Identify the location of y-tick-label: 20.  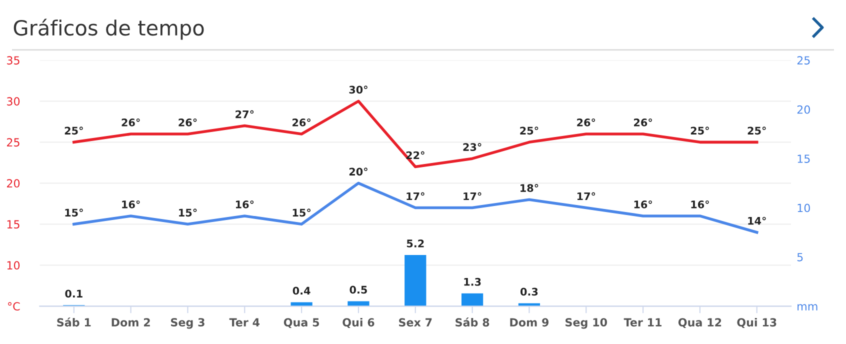
(13, 183).